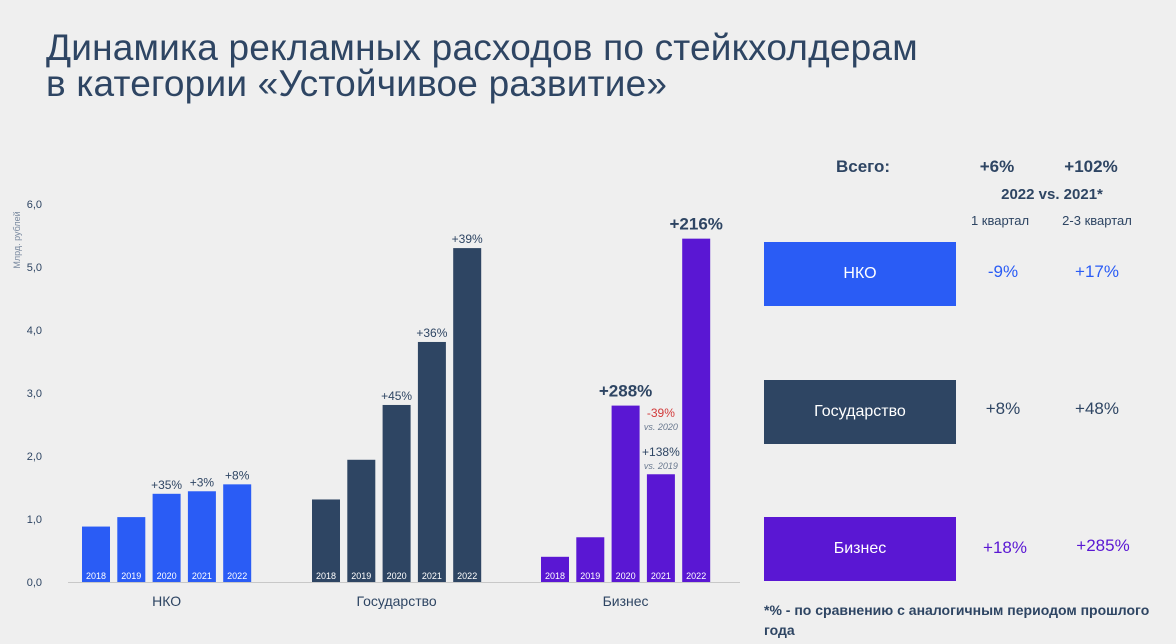  I want to click on col-q1-header: 1 квартал, so click(1000, 220).